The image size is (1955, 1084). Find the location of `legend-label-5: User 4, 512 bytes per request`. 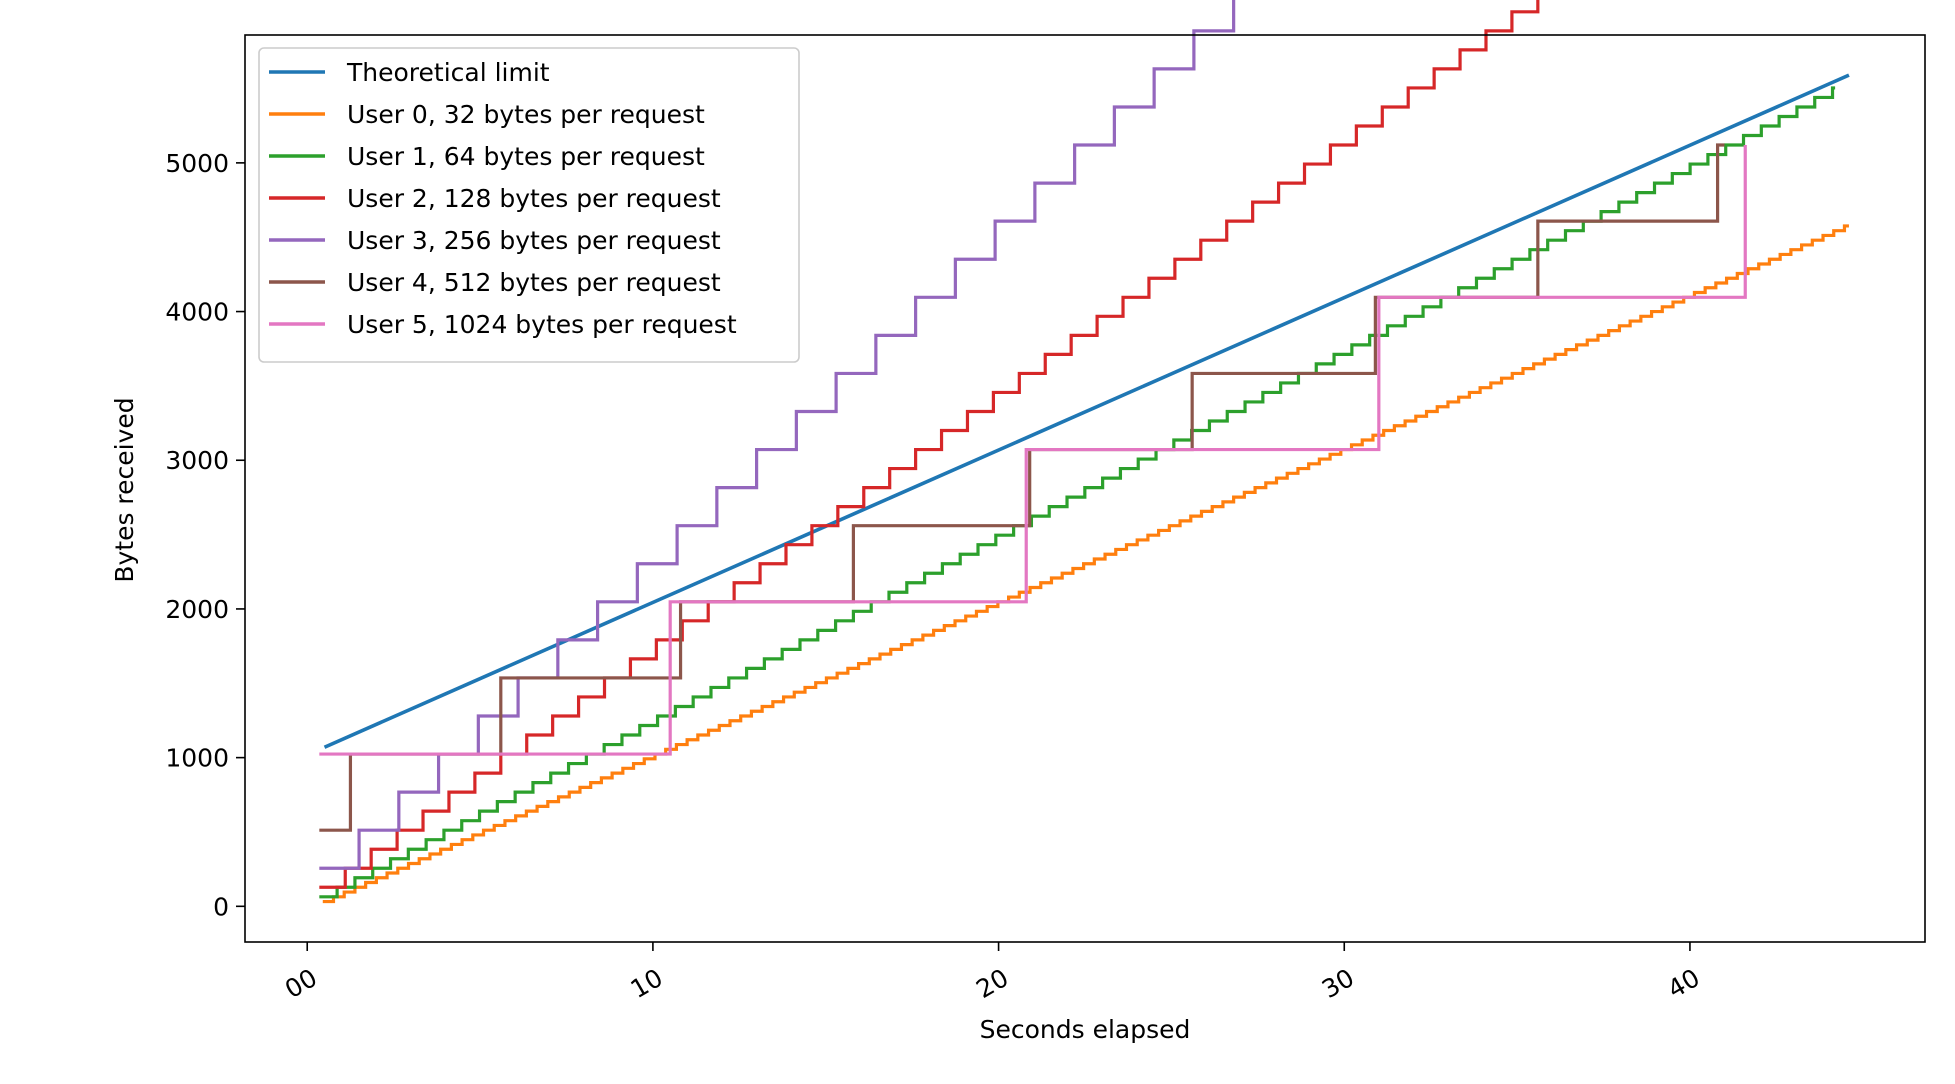

legend-label-5: User 4, 512 bytes per request is located at coordinates (534, 282).